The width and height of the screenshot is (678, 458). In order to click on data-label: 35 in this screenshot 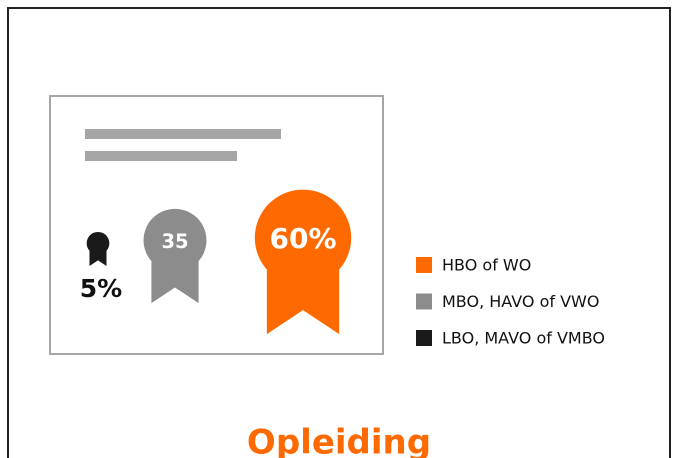, I will do `click(174, 241)`.